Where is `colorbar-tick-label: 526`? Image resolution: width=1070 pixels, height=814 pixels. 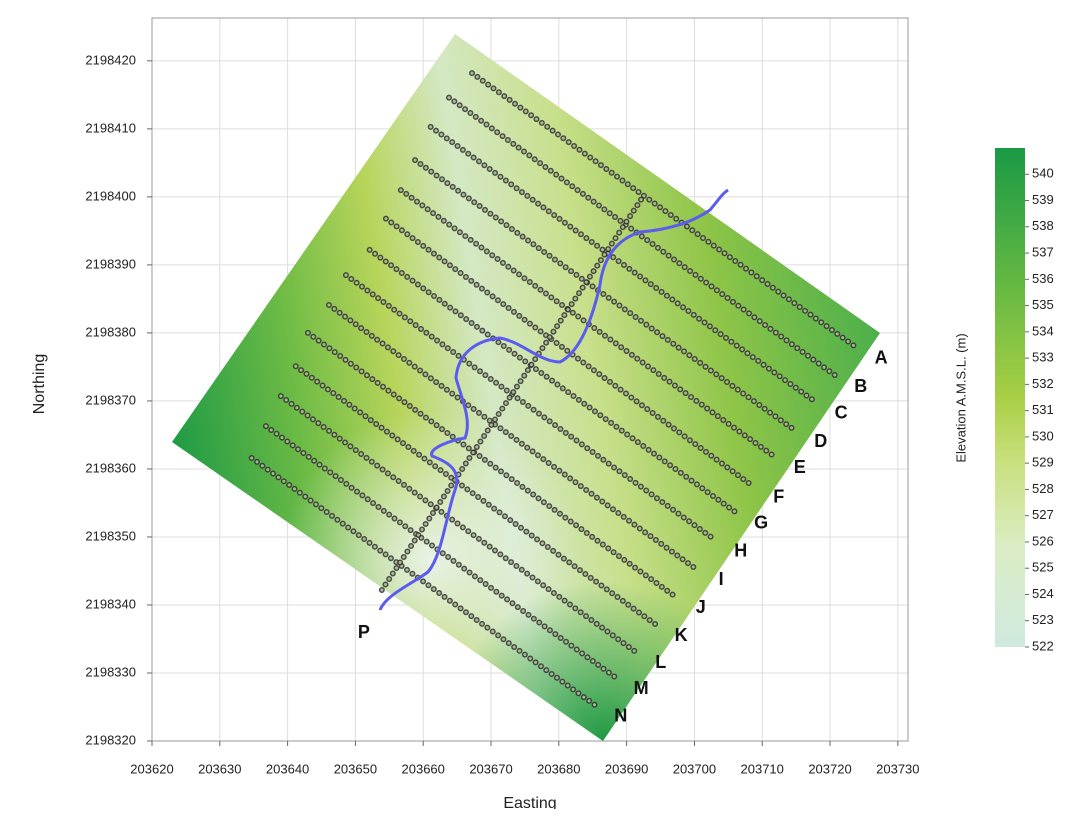
colorbar-tick-label: 526 is located at coordinates (1043, 540).